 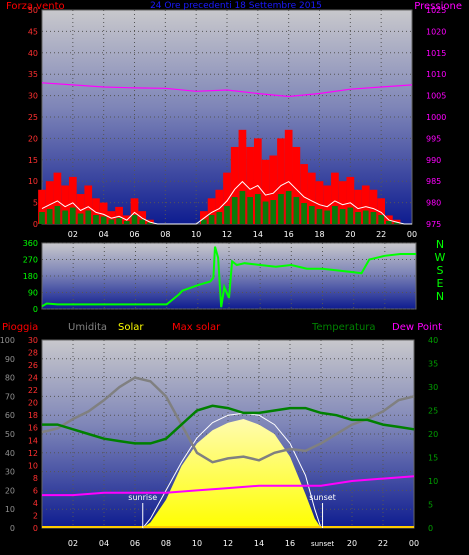 What do you see at coordinates (33, 10) in the screenshot?
I see `wind-tick-label: 50` at bounding box center [33, 10].